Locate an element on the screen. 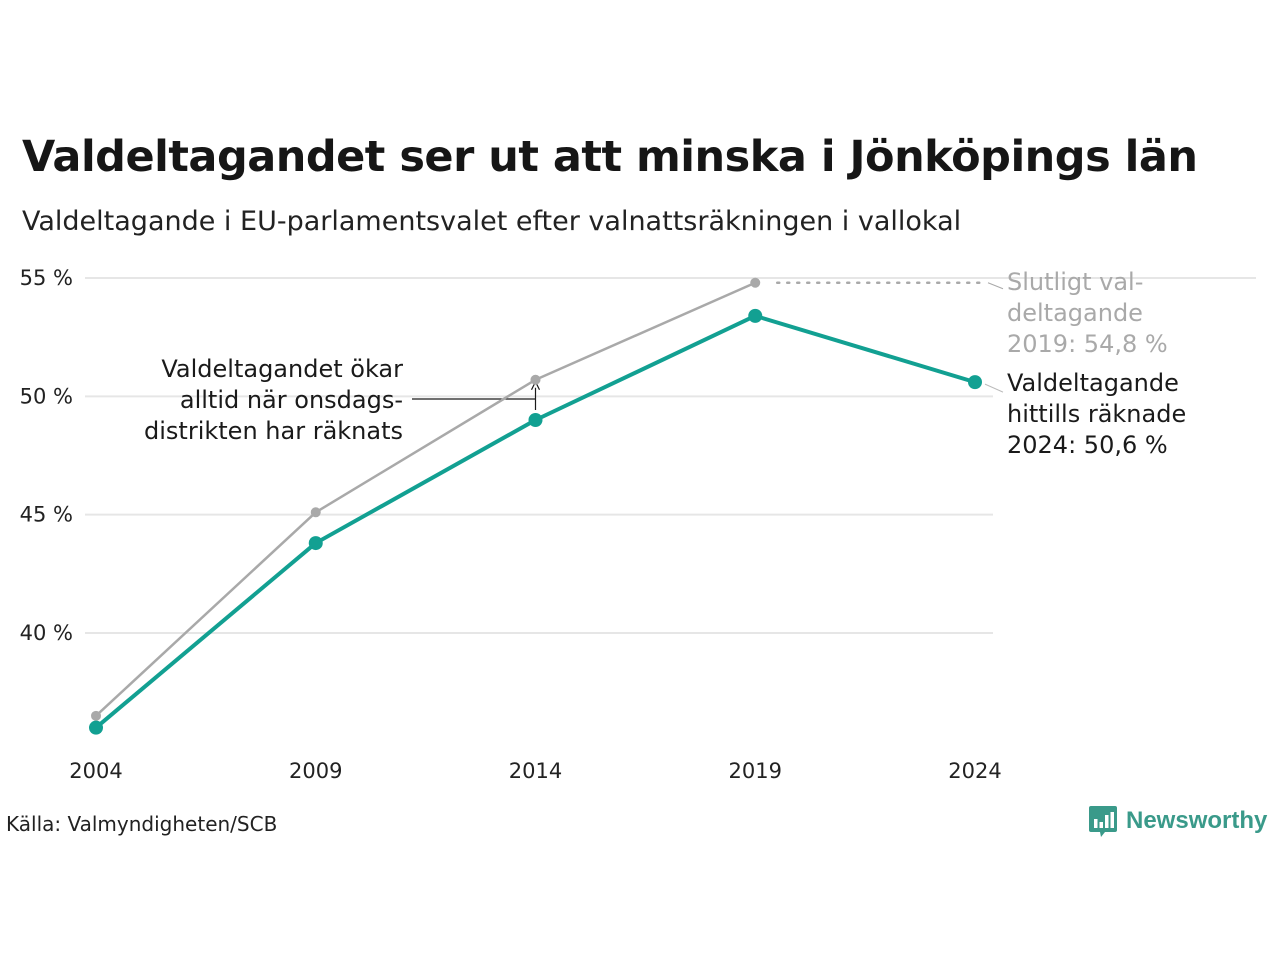  x-axis-ticks: 2004 2009 2014 2019 2024 is located at coordinates (535, 771).